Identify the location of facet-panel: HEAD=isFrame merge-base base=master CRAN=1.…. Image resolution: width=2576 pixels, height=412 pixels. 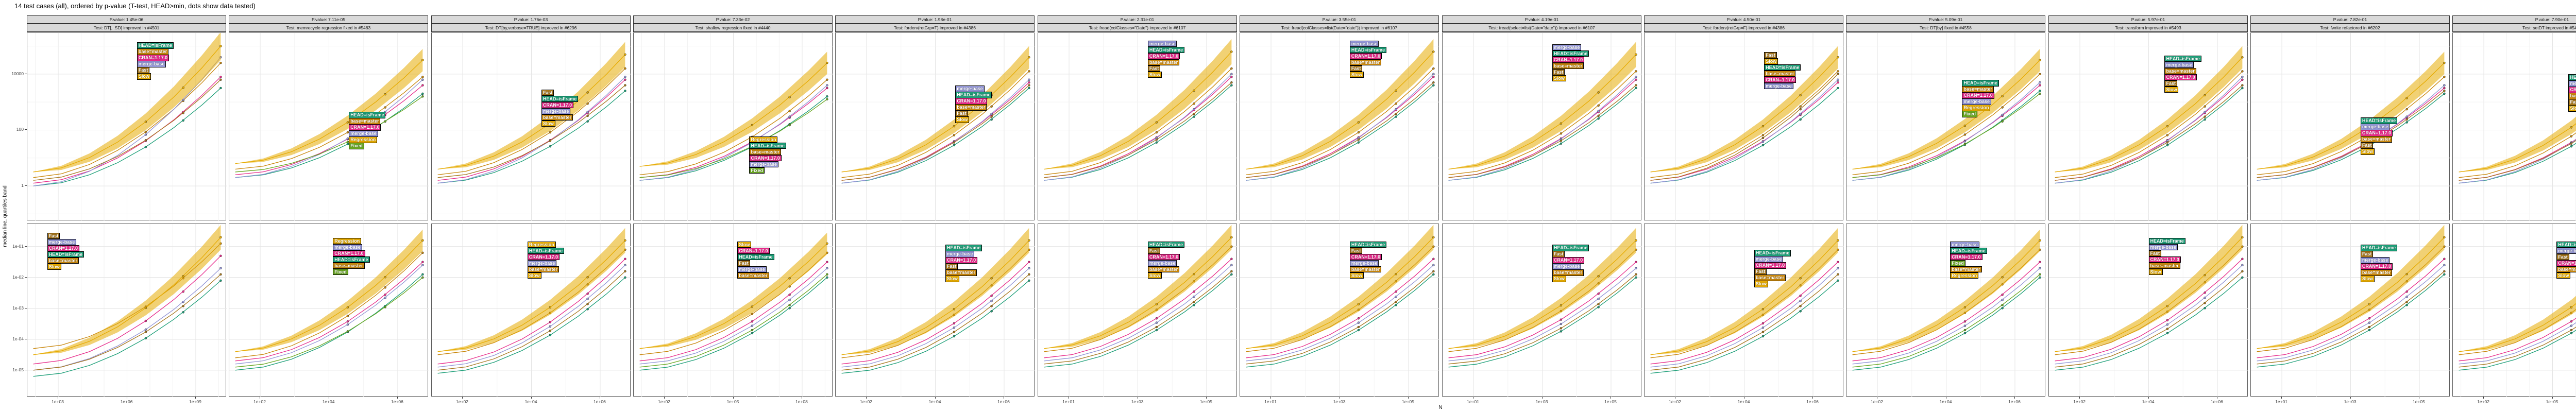
(2148, 127).